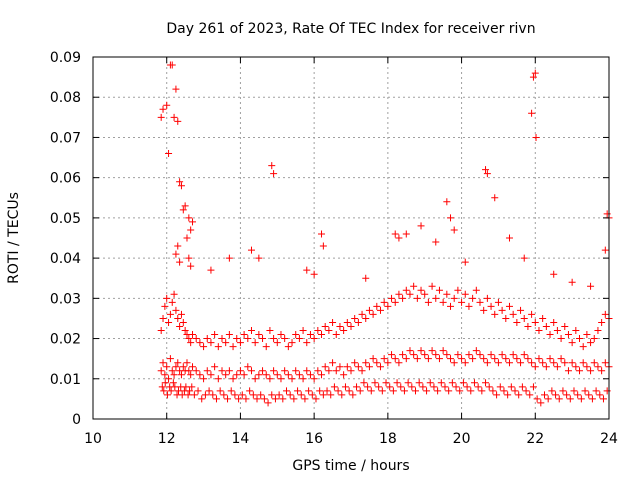  What do you see at coordinates (351, 439) in the screenshot?
I see `x-tick-labels: 10 12 14 16 18 20 22 24` at bounding box center [351, 439].